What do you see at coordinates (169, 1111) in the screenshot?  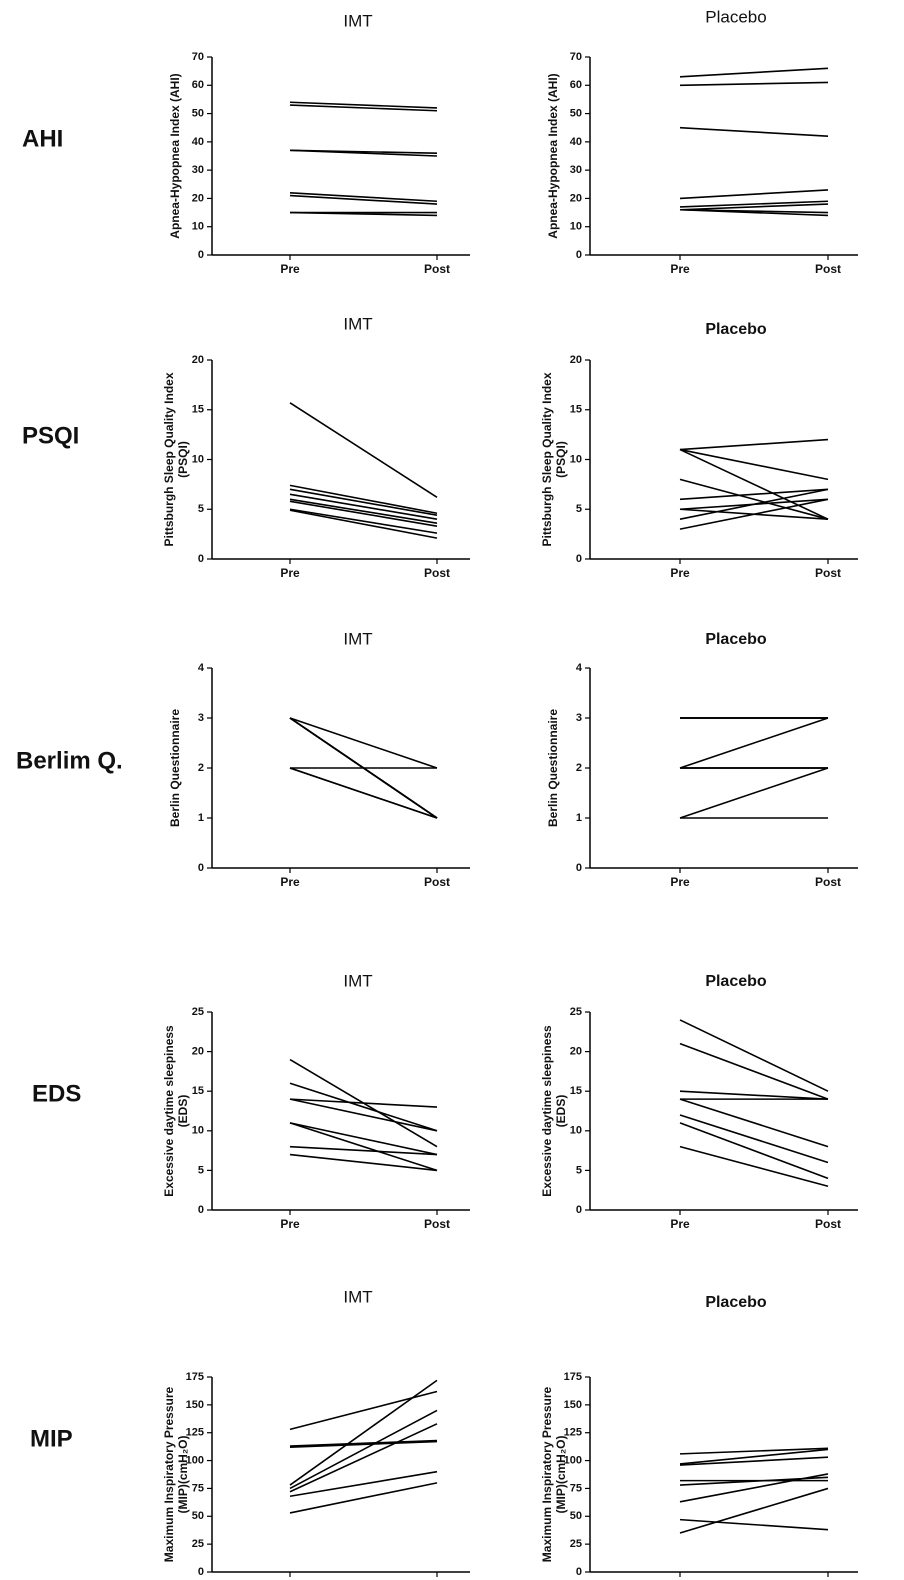 I see `y-axis-label: Excessive daytime sleepiness` at bounding box center [169, 1111].